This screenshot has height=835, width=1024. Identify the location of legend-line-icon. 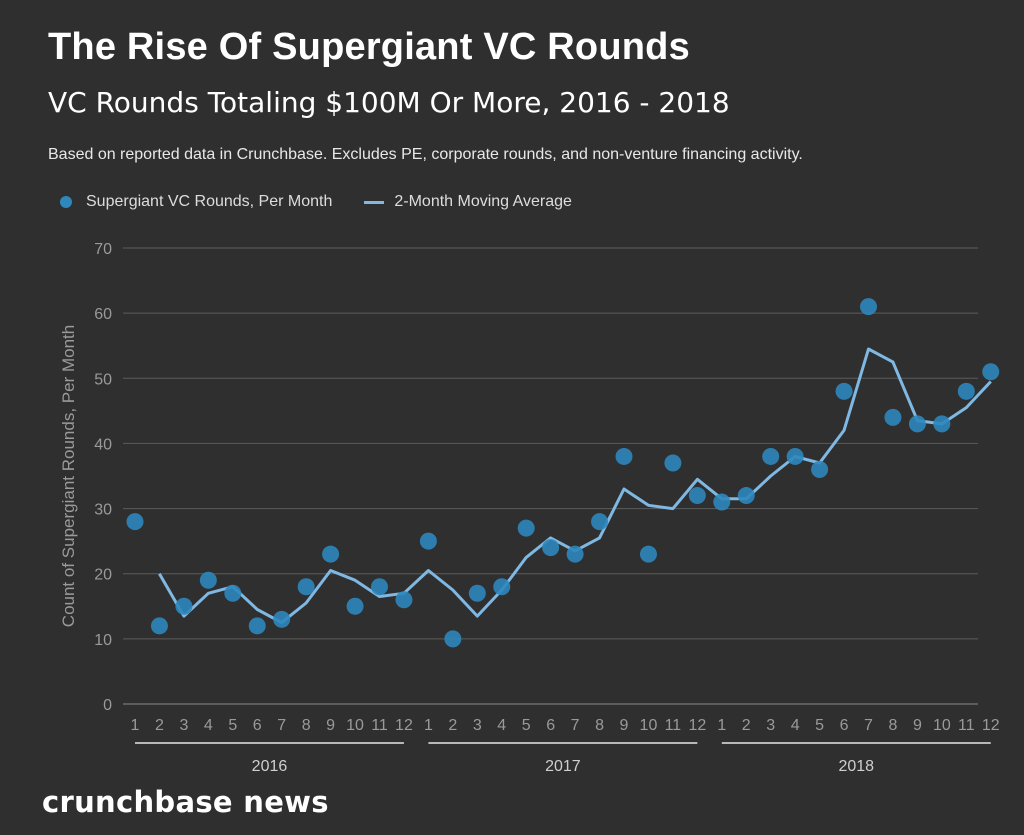
(374, 202).